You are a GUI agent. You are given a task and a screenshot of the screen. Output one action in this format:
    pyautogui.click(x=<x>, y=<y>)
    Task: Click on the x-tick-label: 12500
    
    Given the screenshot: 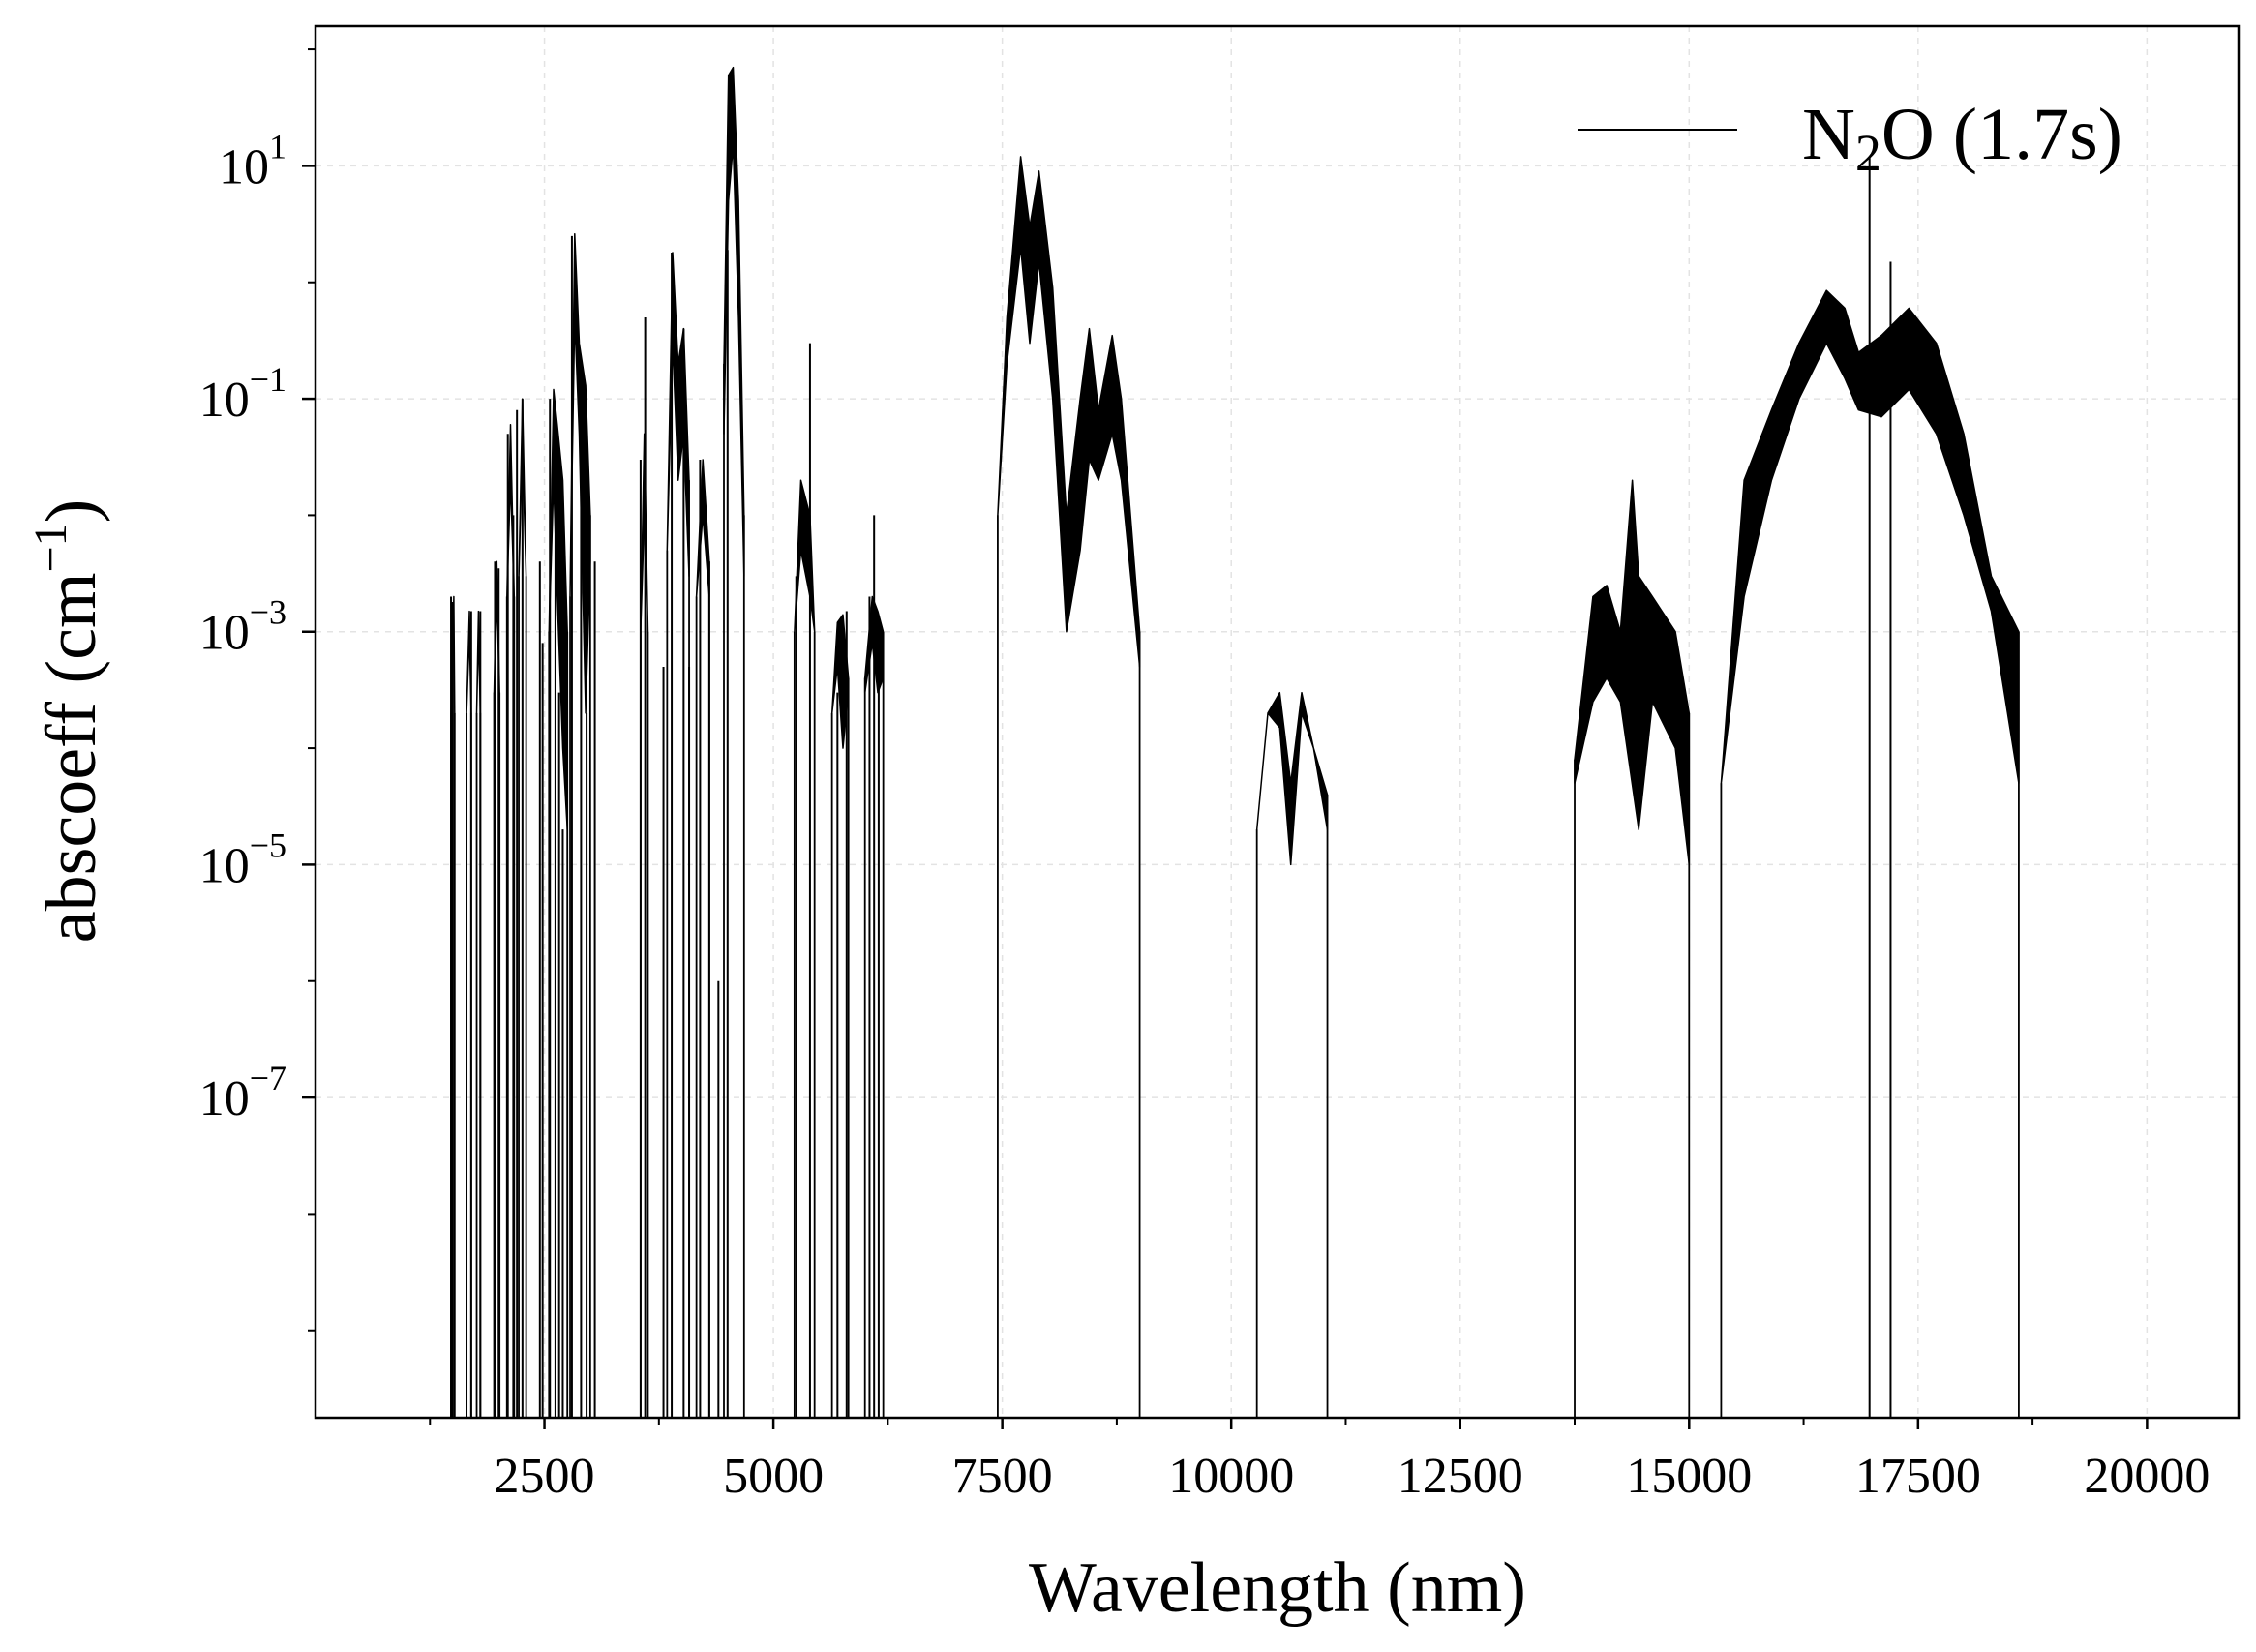 What is the action you would take?
    pyautogui.click(x=1460, y=1477)
    